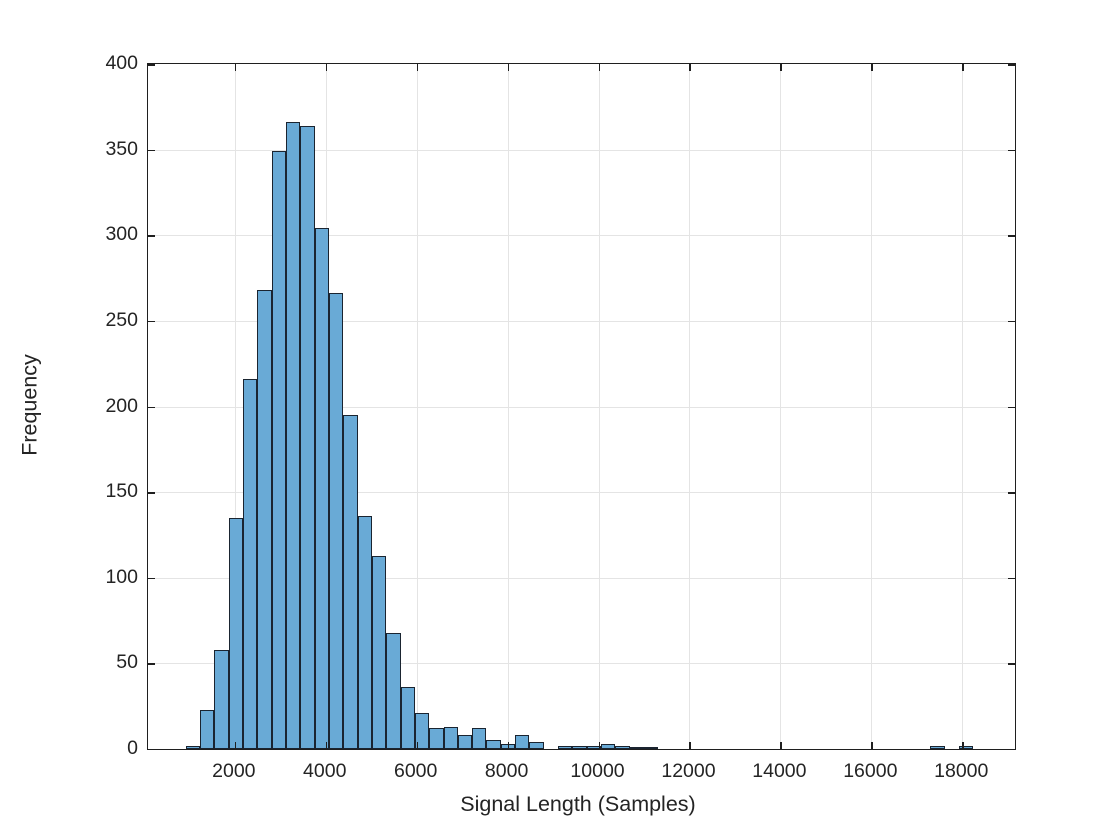  Describe the element at coordinates (961, 771) in the screenshot. I see `x-tick-label: 18000` at that location.